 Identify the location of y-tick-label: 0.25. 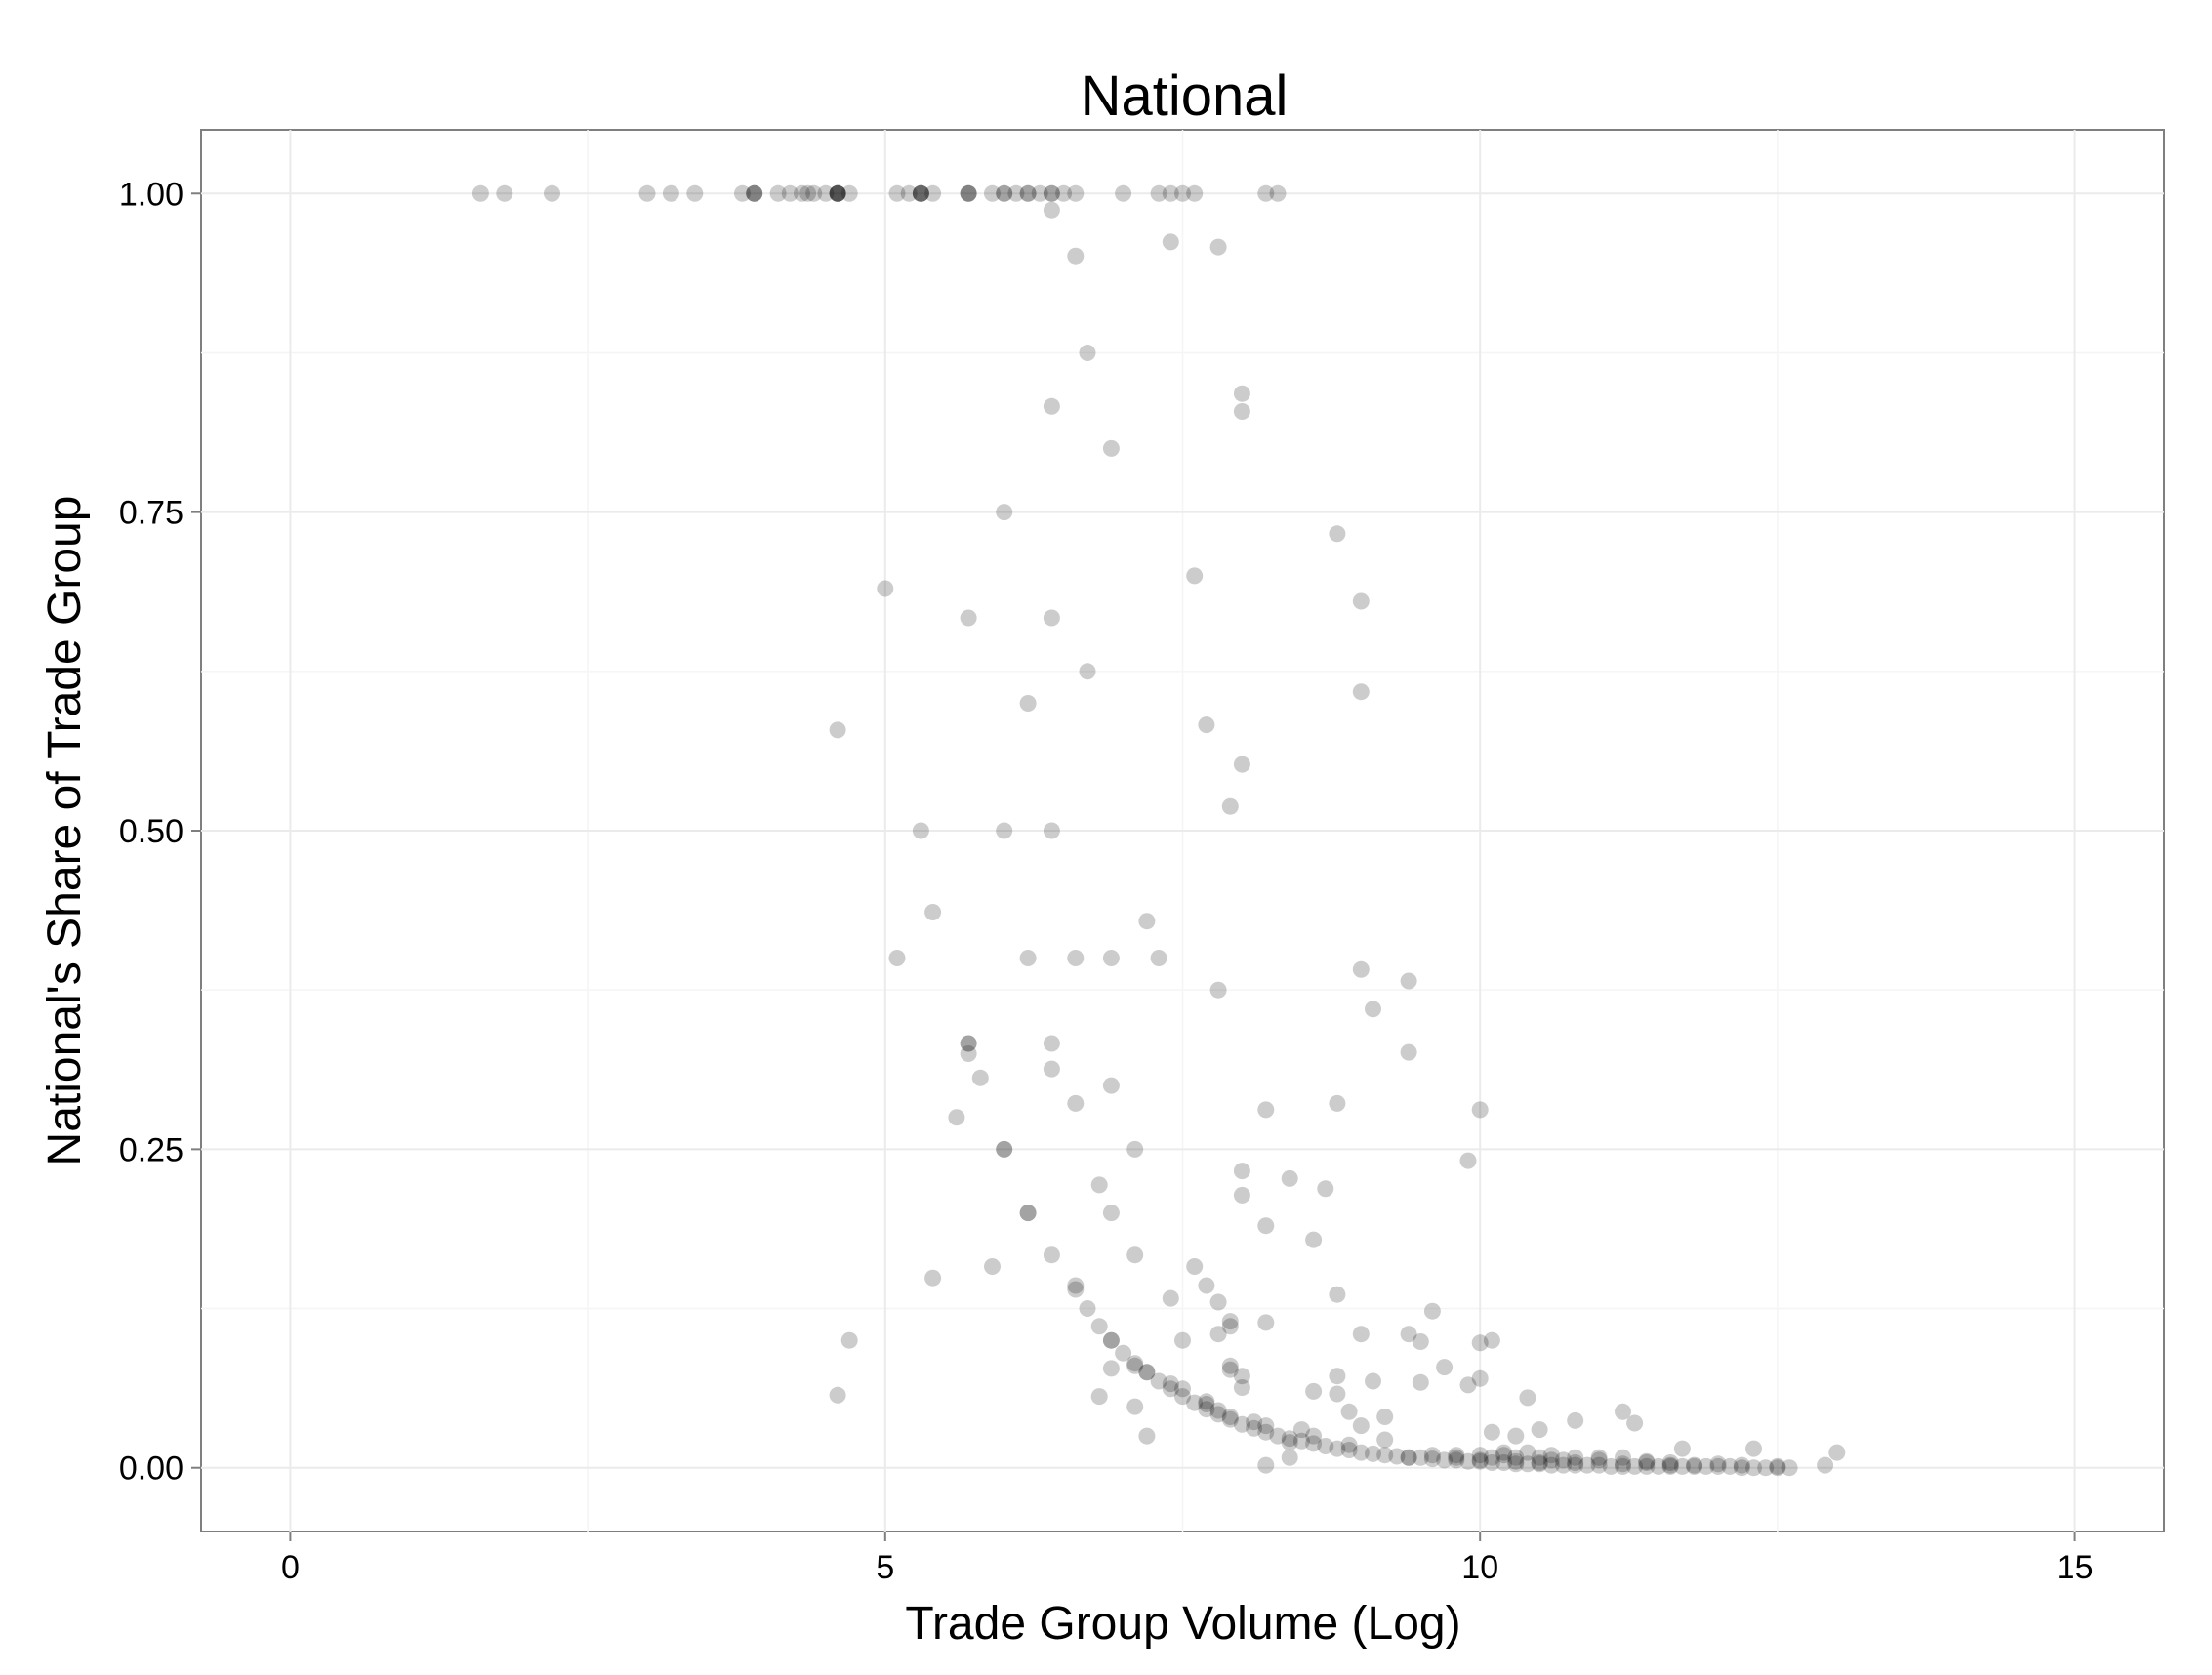
(151, 1150).